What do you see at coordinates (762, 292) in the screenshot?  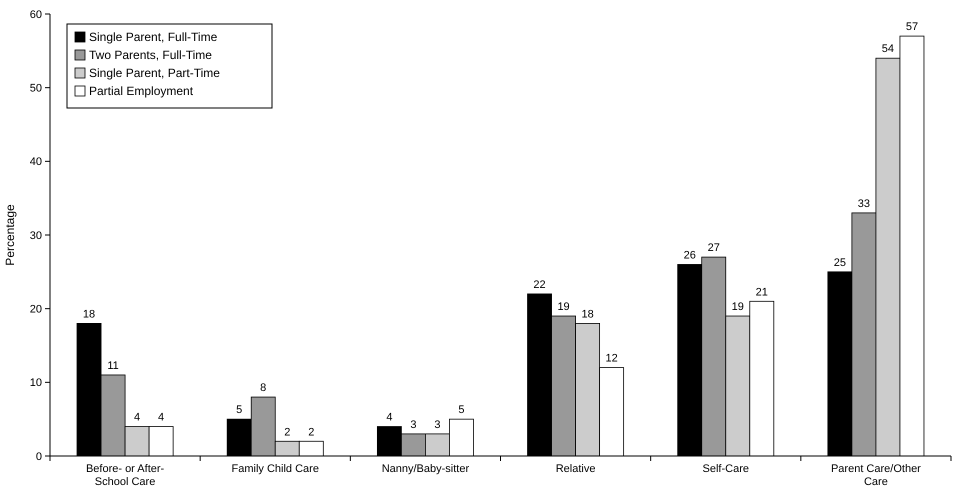 I see `data-label: 21` at bounding box center [762, 292].